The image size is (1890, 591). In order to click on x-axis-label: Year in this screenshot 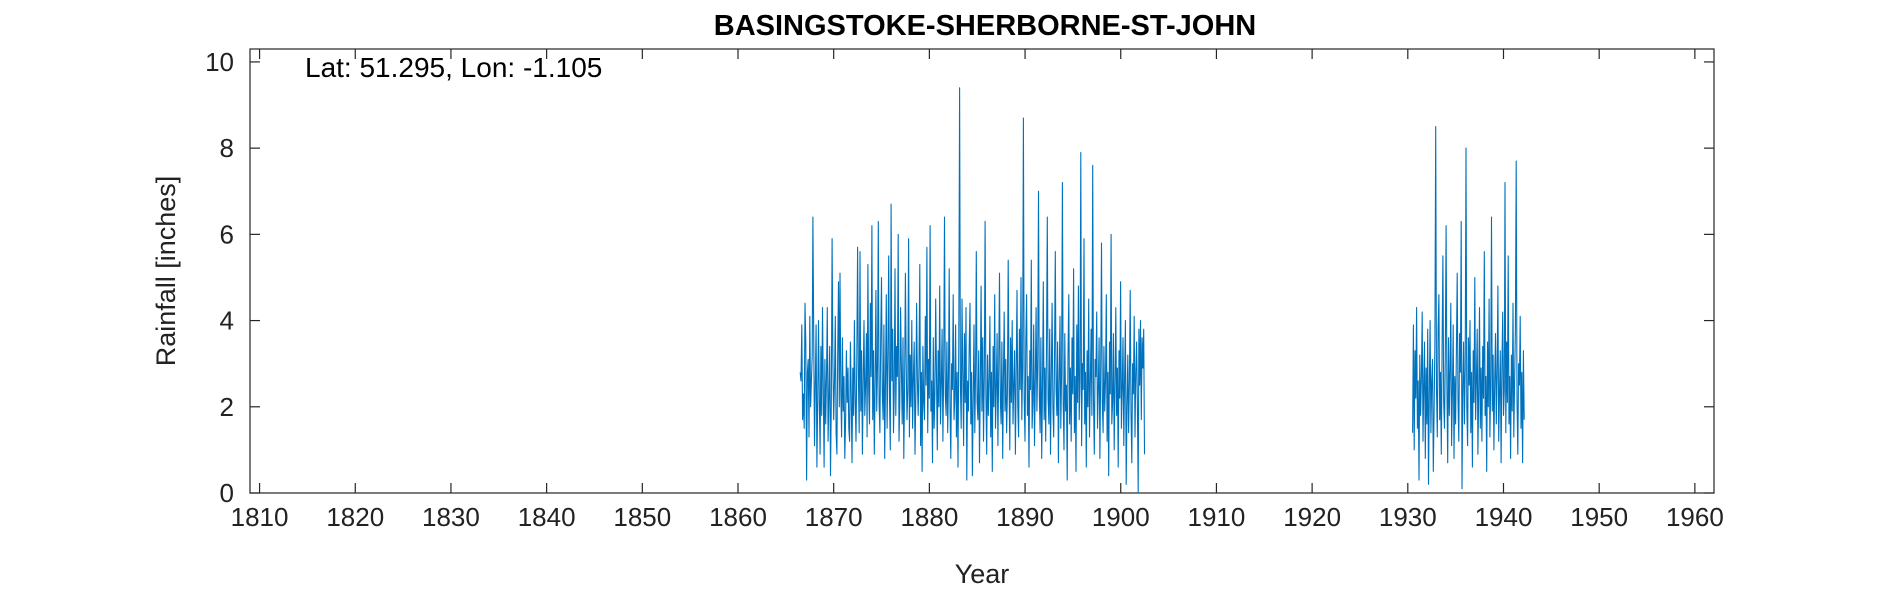, I will do `click(982, 574)`.